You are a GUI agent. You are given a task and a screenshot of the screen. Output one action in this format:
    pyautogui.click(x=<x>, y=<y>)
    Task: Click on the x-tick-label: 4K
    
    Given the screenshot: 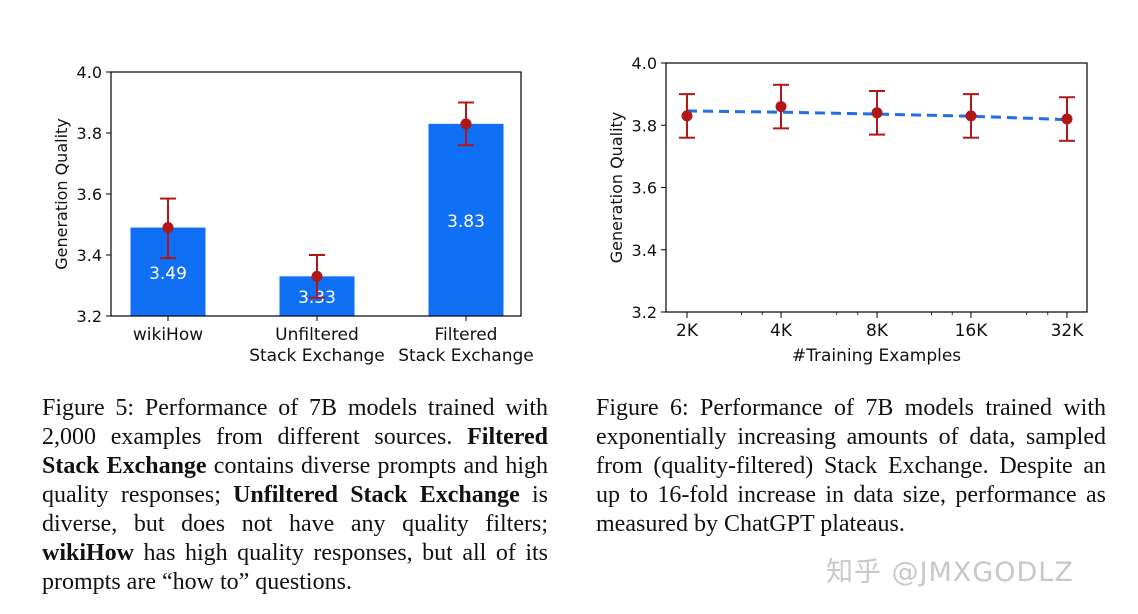 What is the action you would take?
    pyautogui.click(x=781, y=331)
    